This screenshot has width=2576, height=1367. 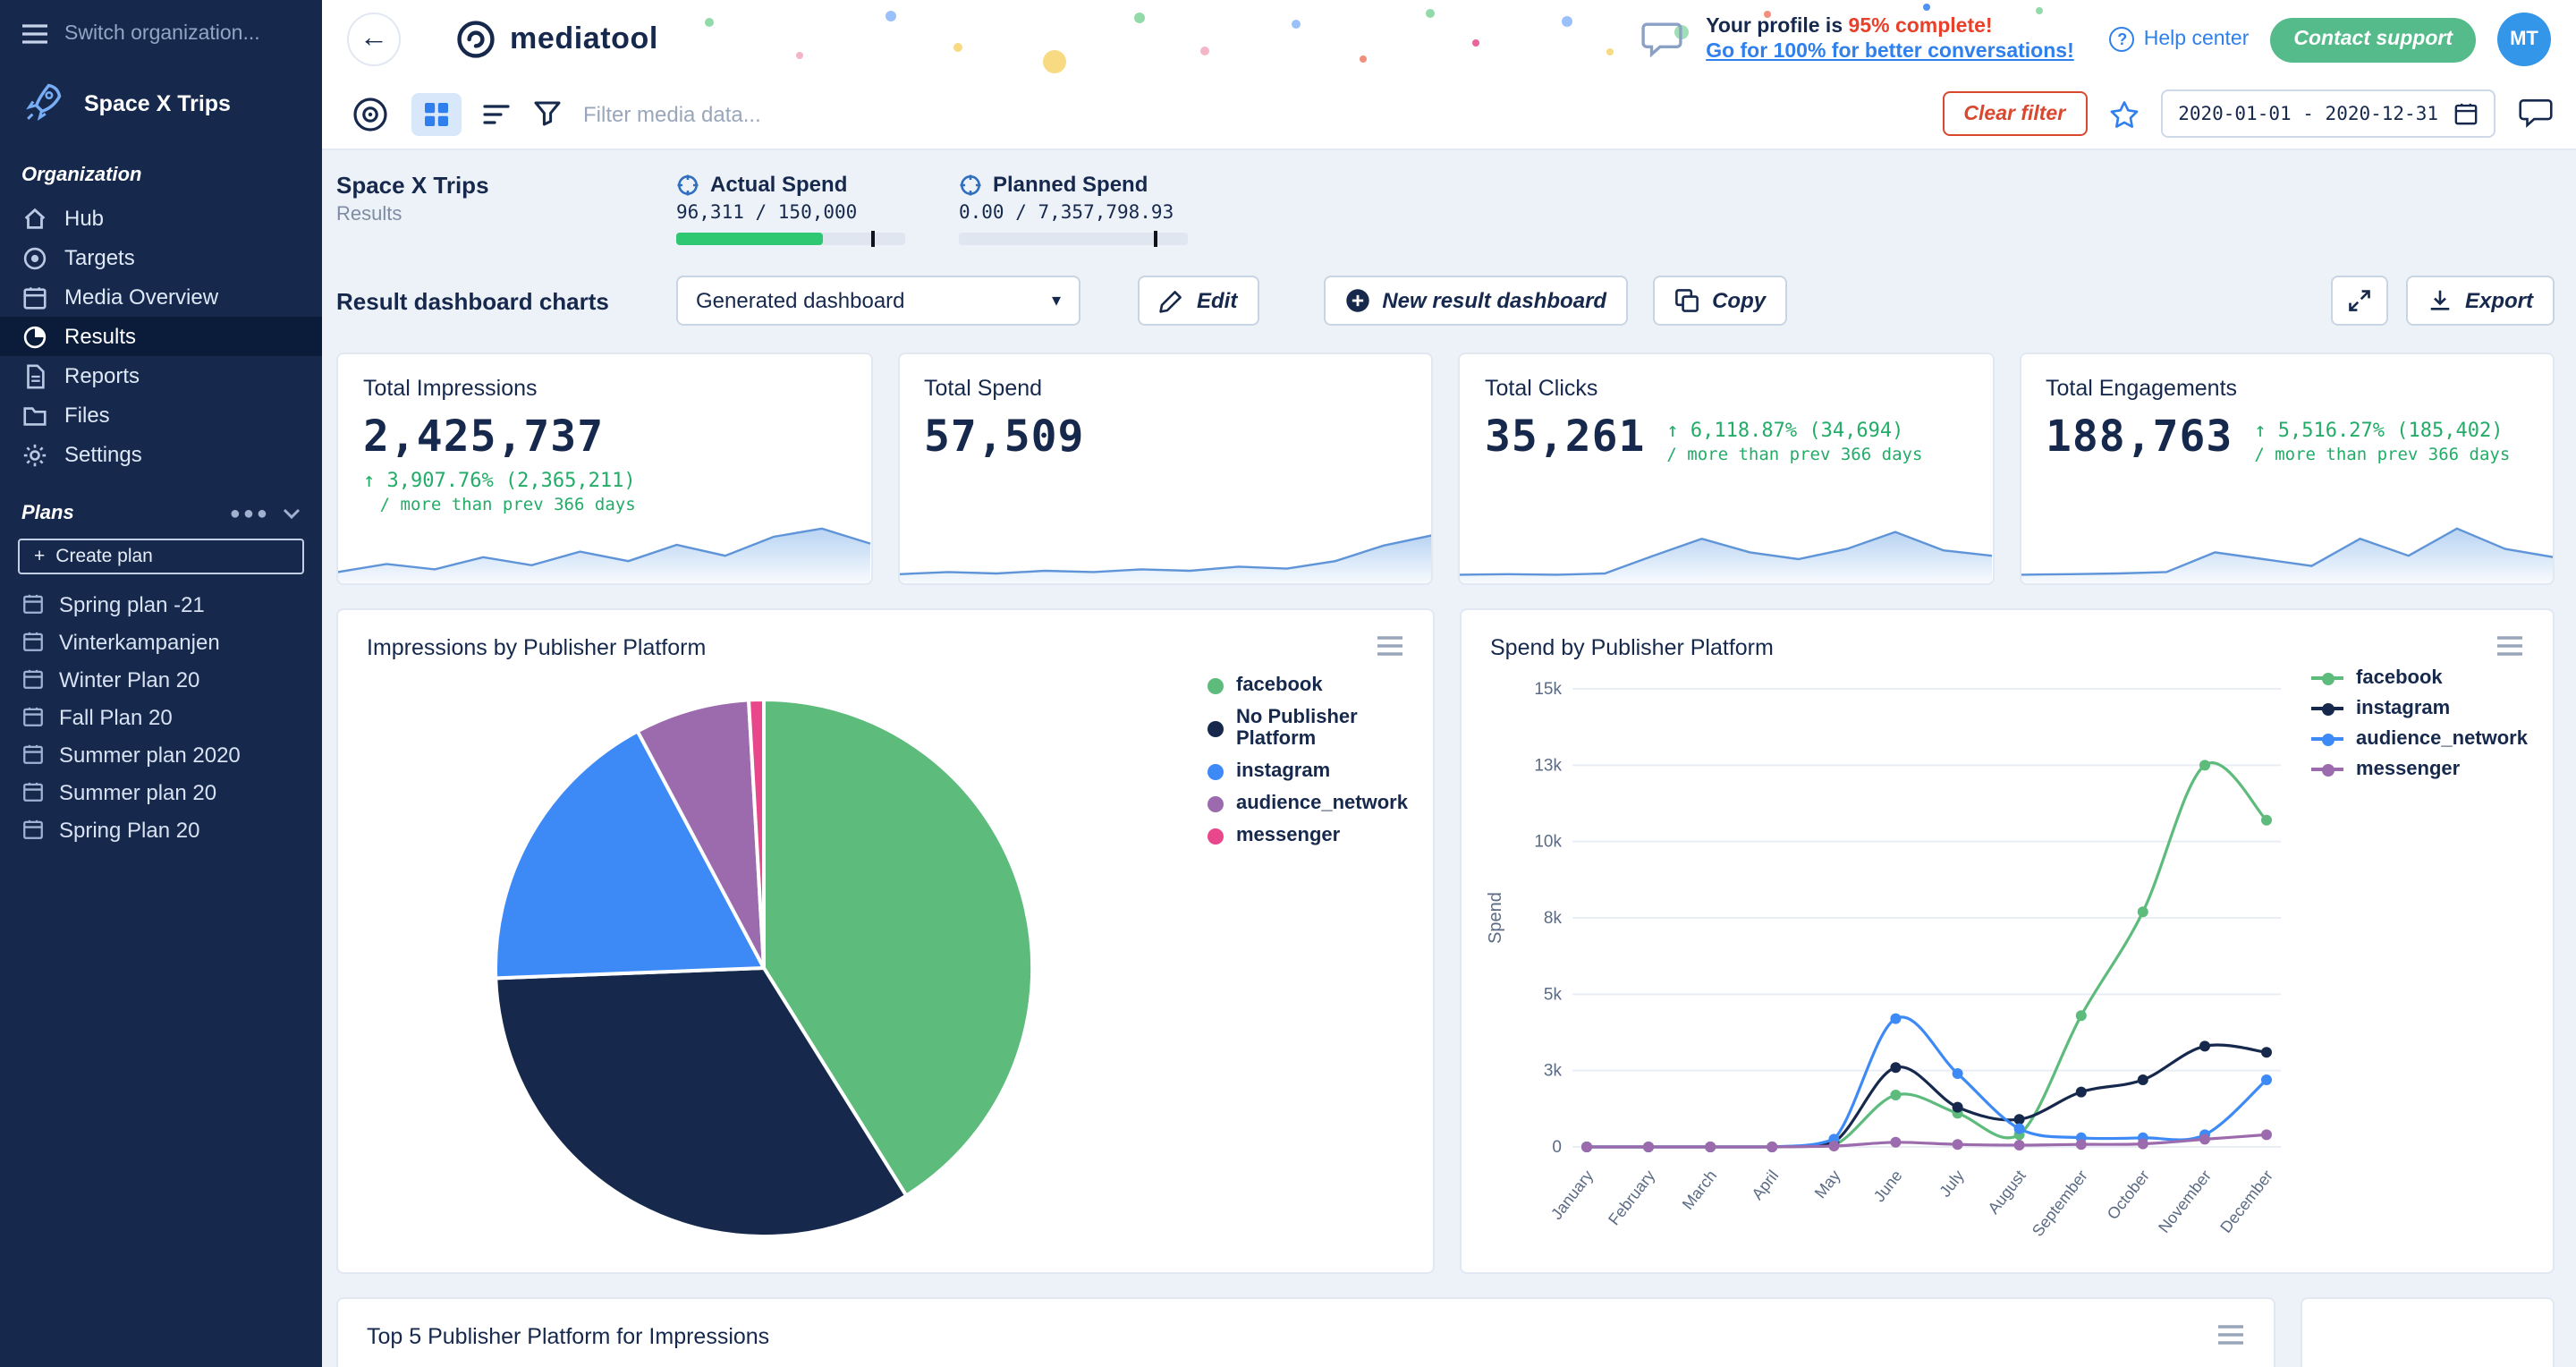 I want to click on nav-label: Results, so click(x=100, y=336).